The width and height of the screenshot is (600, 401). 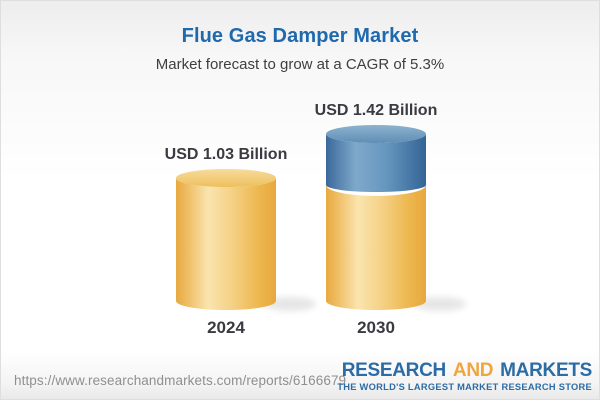 I want to click on logo-word-research: RESEARCH, so click(x=394, y=370).